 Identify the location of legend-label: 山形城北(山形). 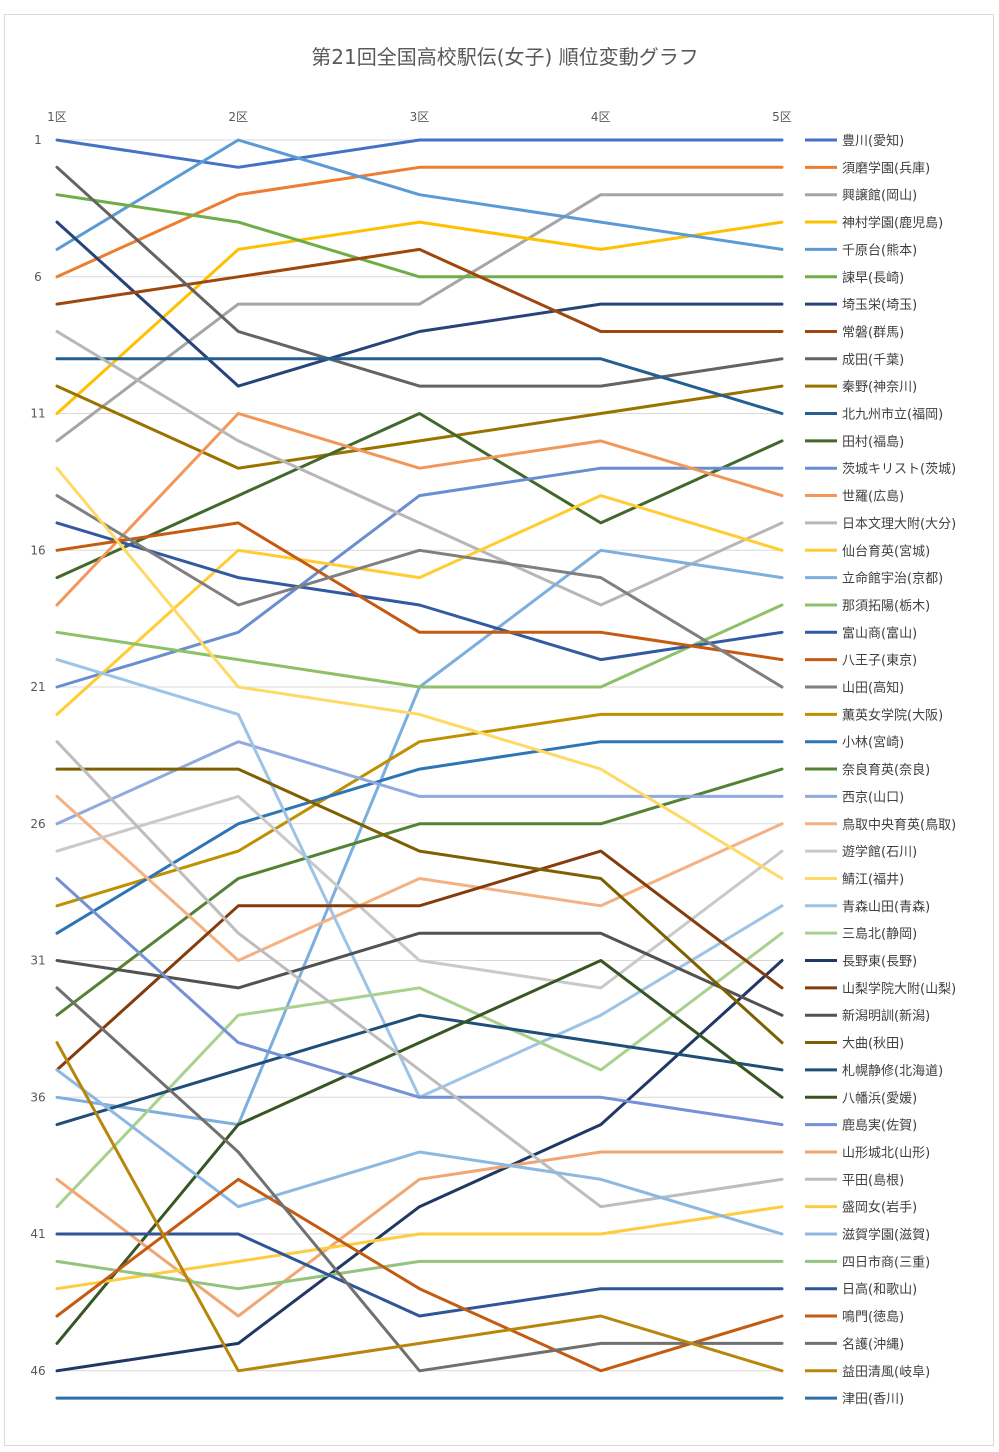
(886, 1153).